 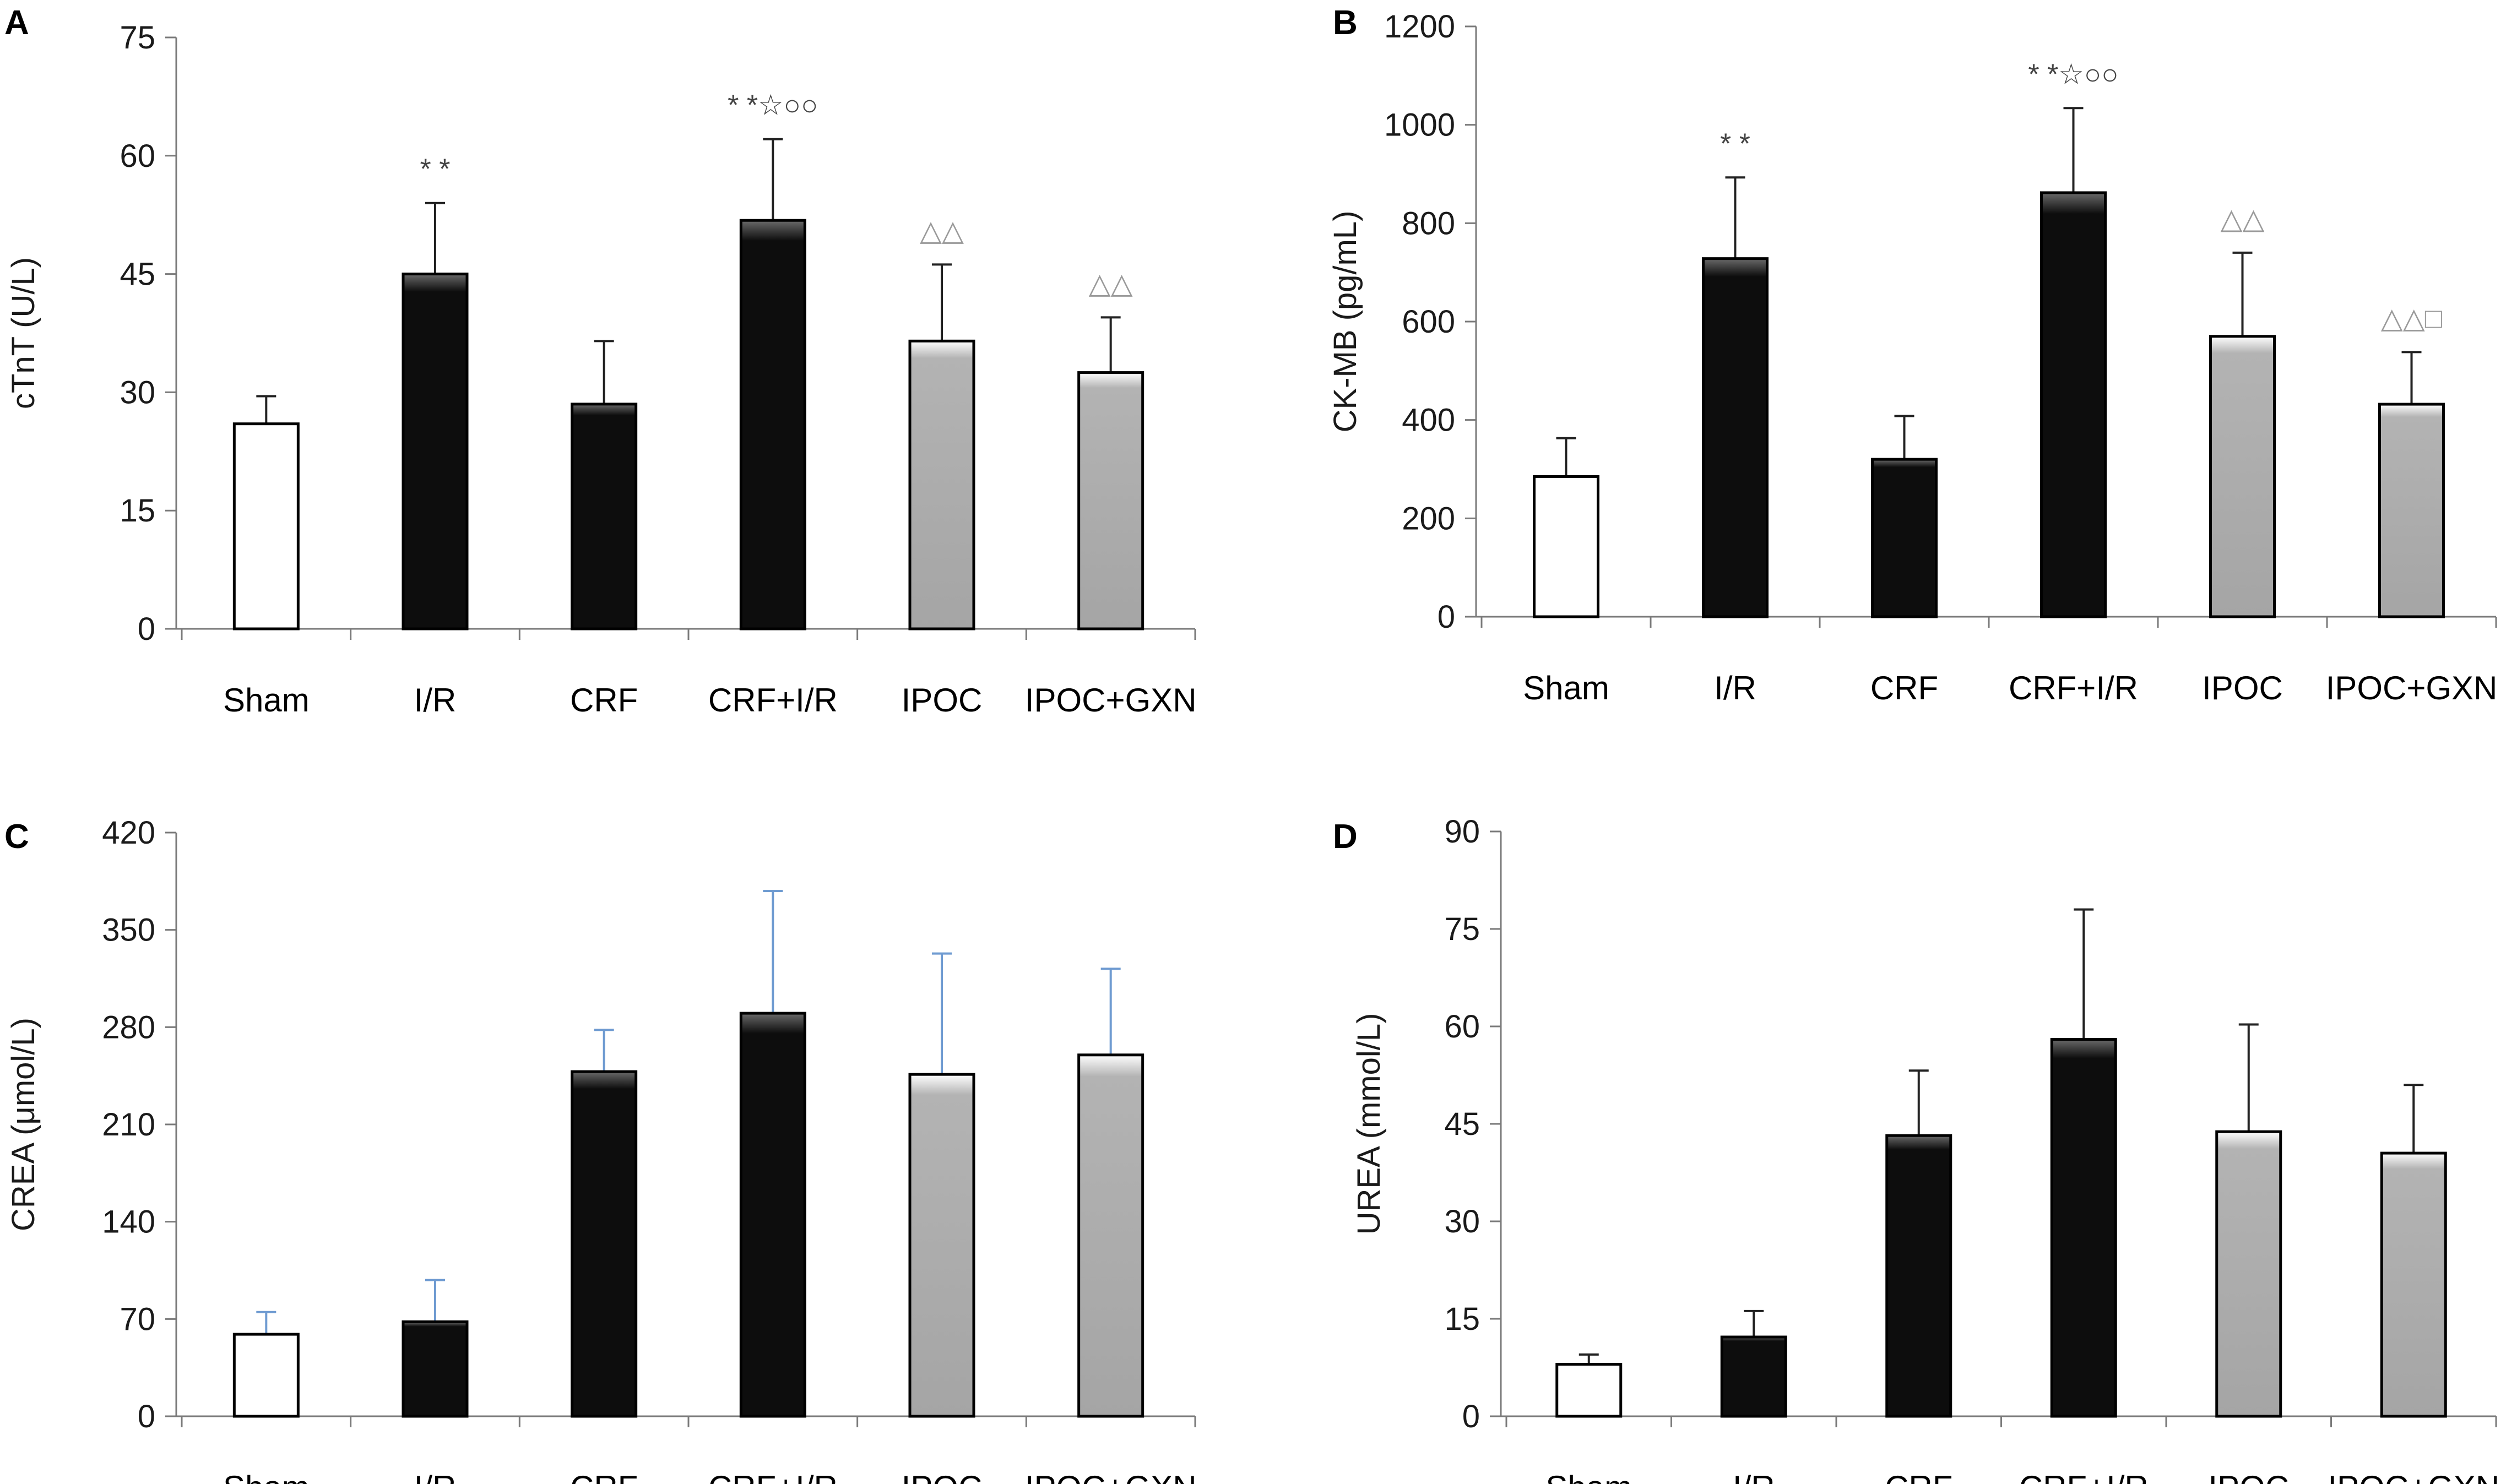 What do you see at coordinates (1419, 27) in the screenshot?
I see `y-tick-label: 1200` at bounding box center [1419, 27].